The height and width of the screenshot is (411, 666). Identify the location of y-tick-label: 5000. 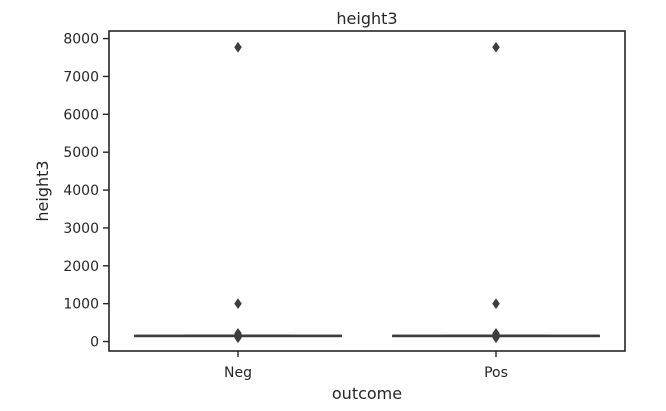
(81, 153).